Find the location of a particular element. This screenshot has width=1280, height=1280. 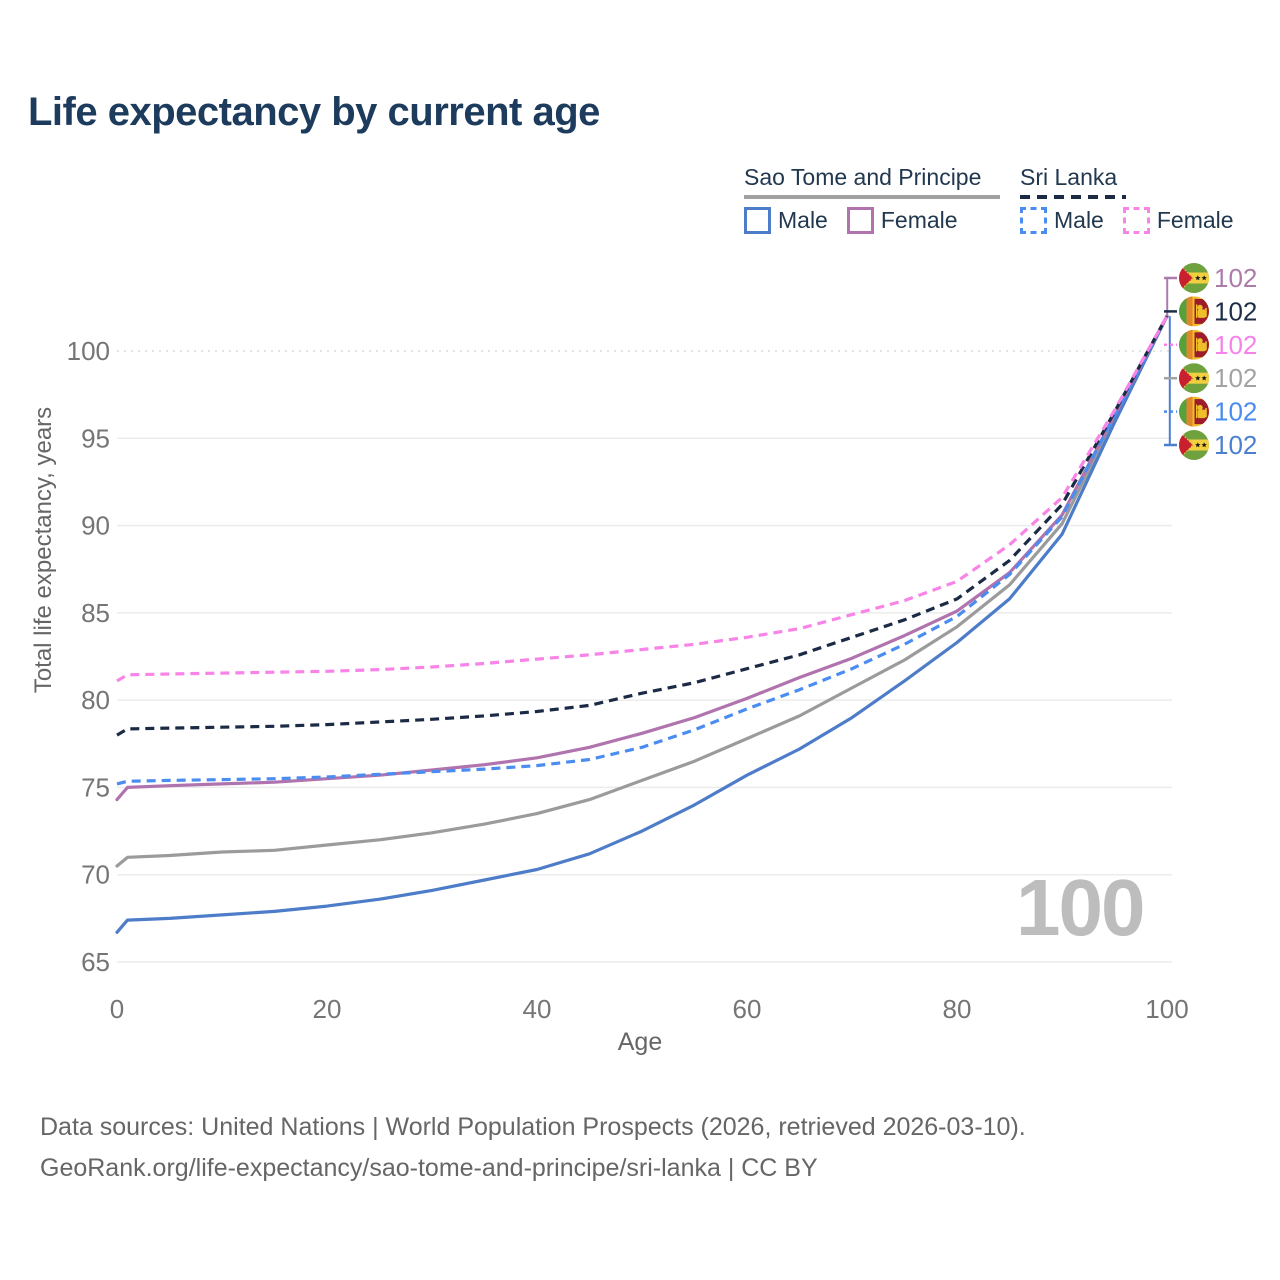

legend-item-st-male: Male is located at coordinates (786, 220).